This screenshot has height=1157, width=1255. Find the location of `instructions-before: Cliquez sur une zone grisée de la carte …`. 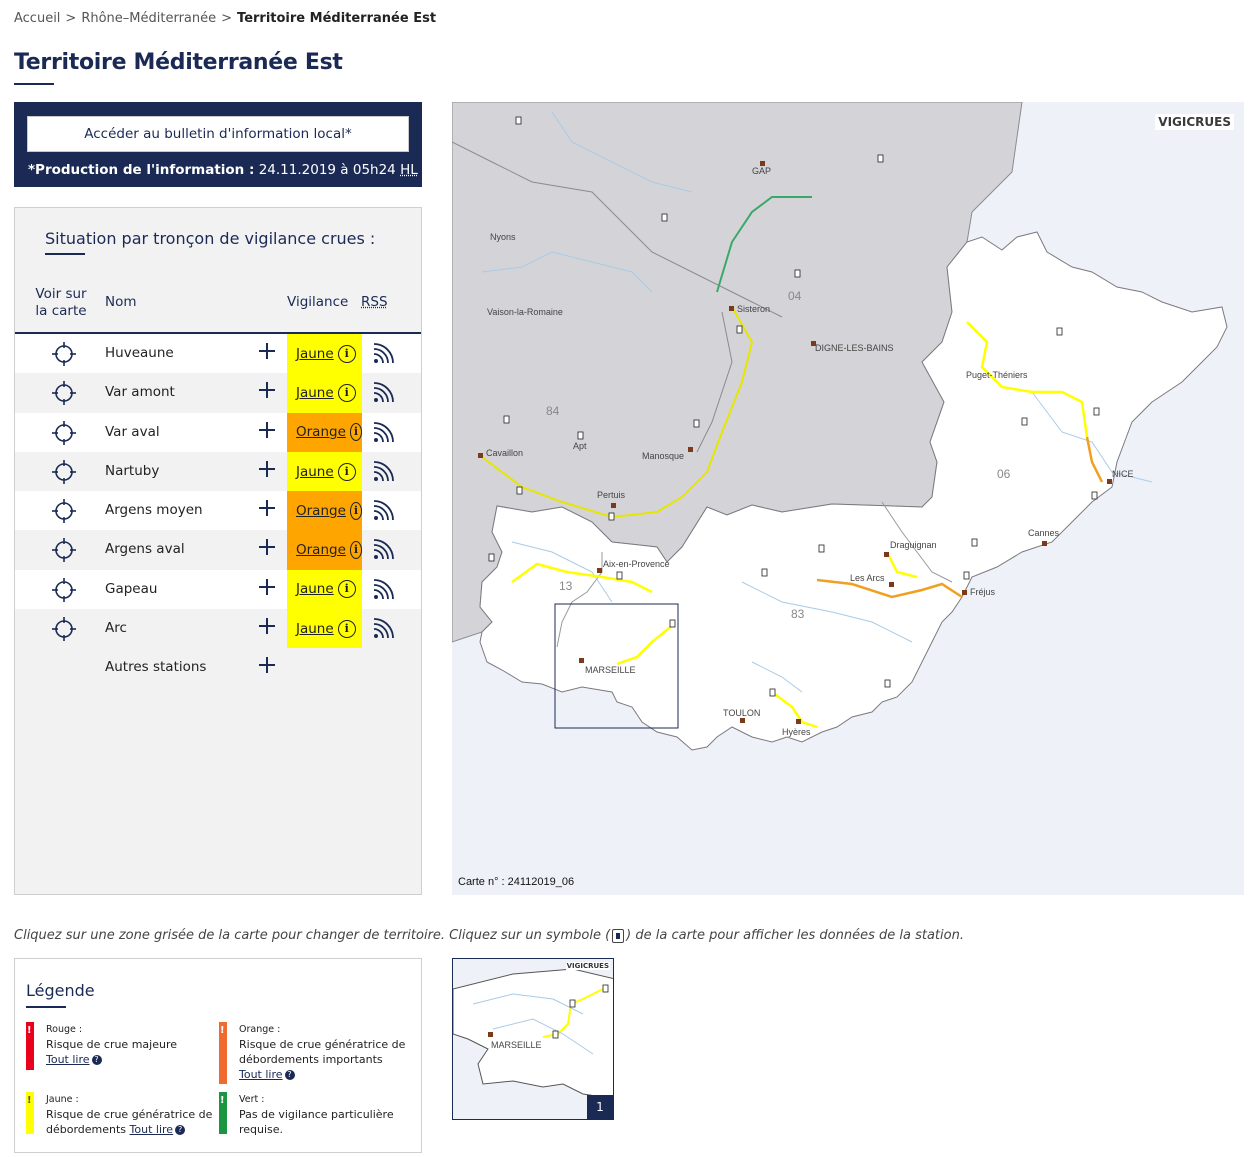

instructions-before: Cliquez sur une zone grisée de la carte … is located at coordinates (312, 935).